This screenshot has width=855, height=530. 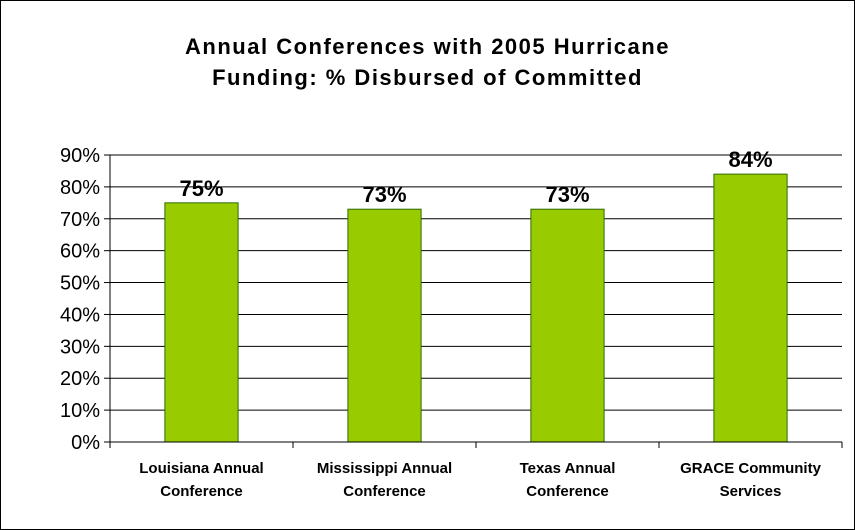 What do you see at coordinates (201, 468) in the screenshot?
I see `category-label-line: Louisiana Annual` at bounding box center [201, 468].